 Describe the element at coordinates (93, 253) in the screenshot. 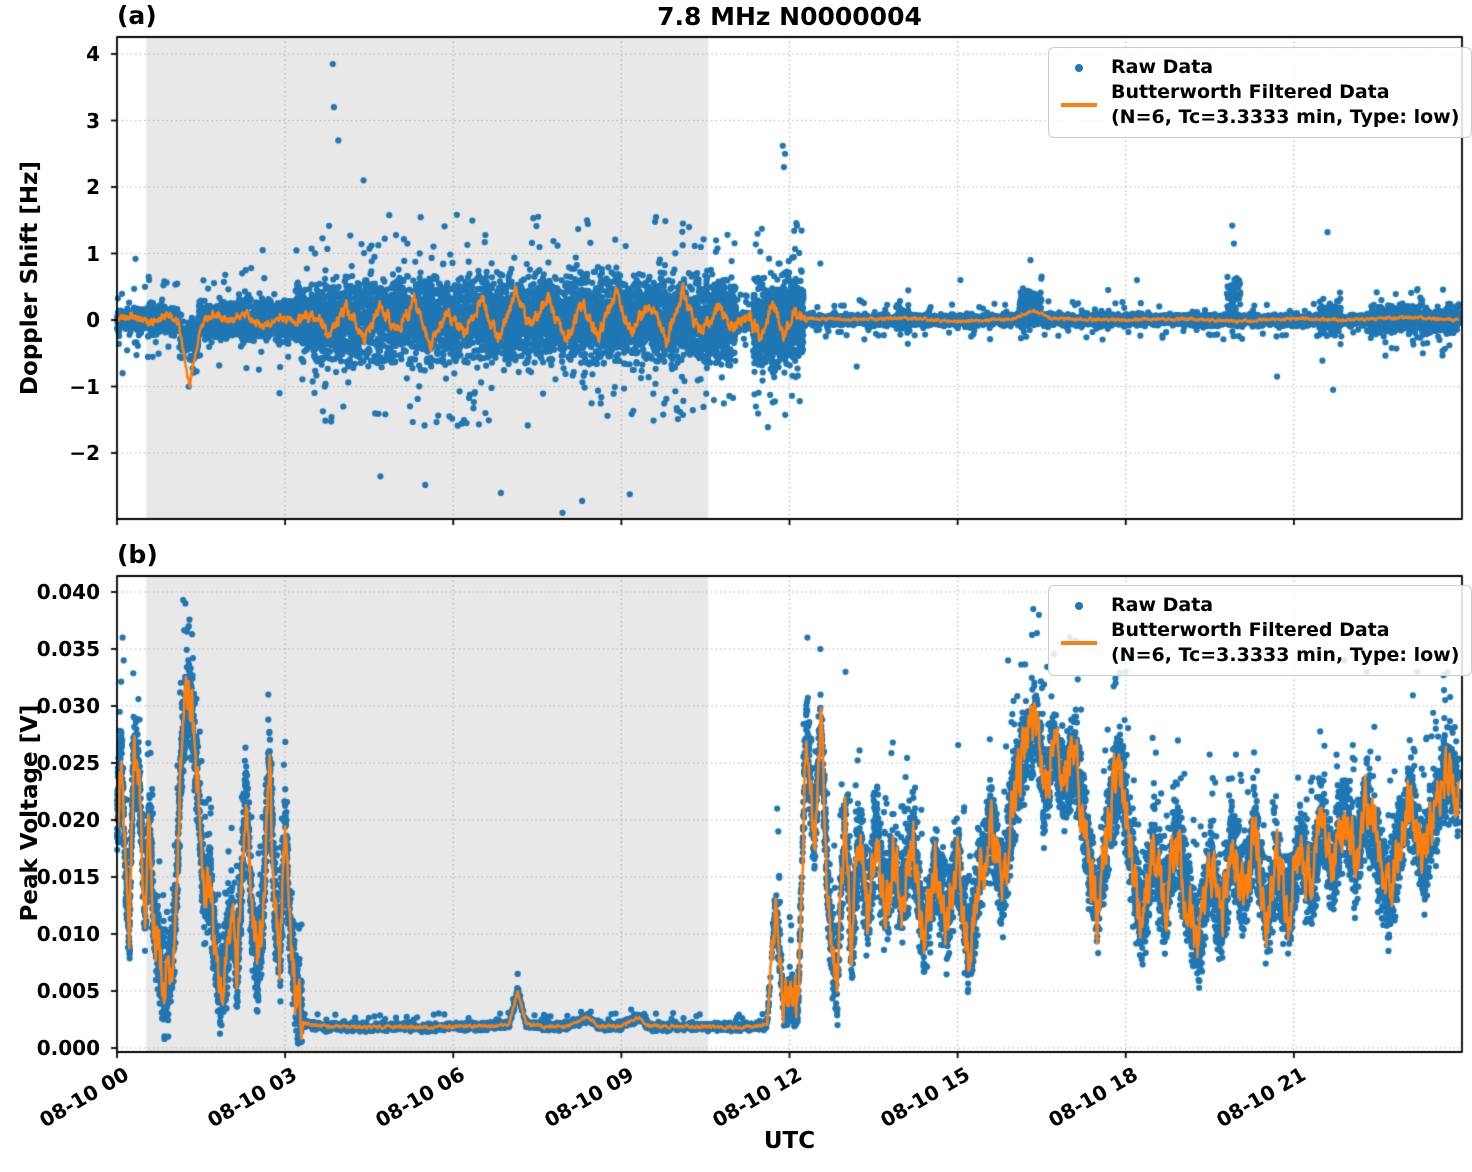

I see `y-tick-label: 1` at that location.